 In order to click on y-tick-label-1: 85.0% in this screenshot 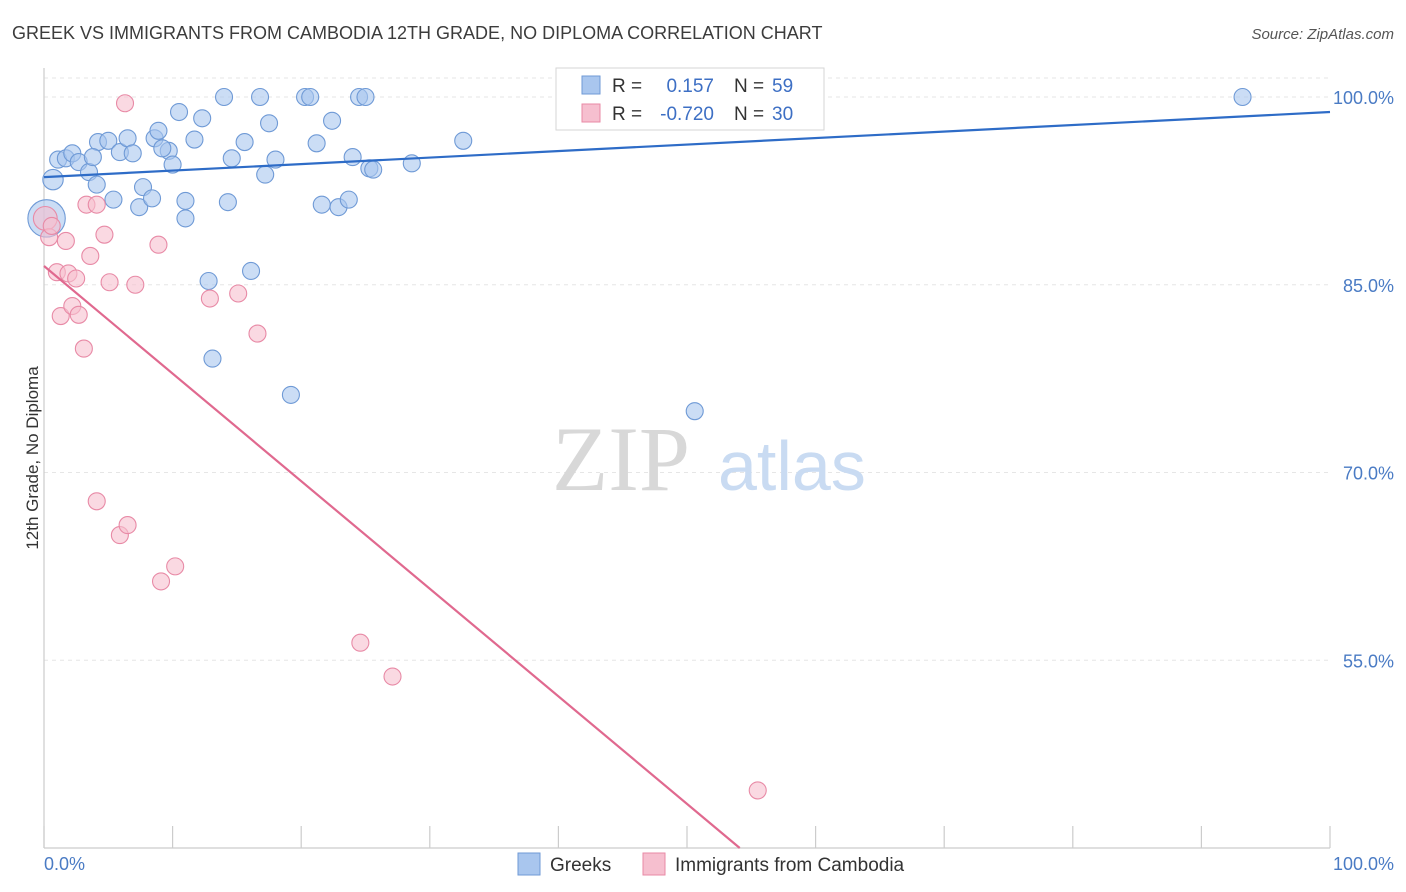, I will do `click(1368, 286)`.